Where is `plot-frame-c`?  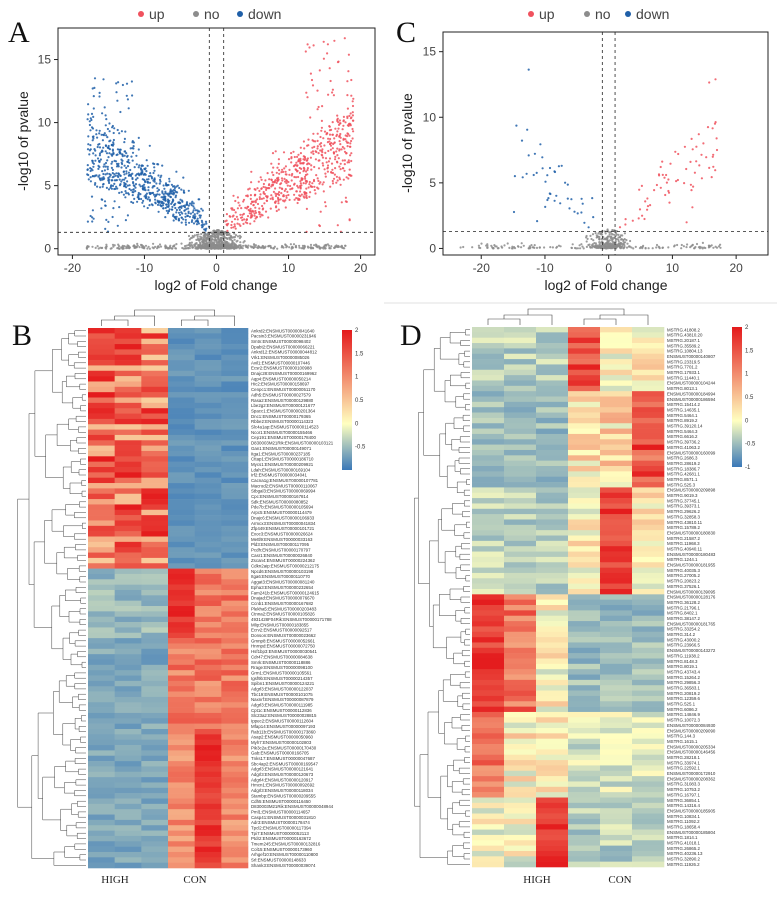 plot-frame-c is located at coordinates (605, 143).